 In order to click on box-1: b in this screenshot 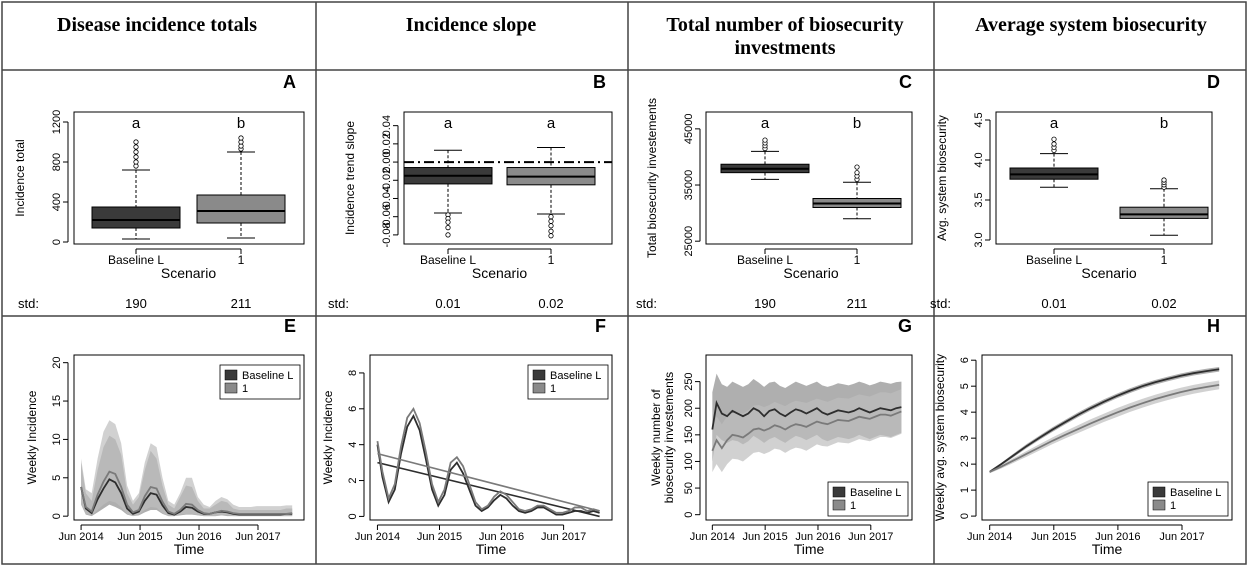, I will do `click(857, 167)`.